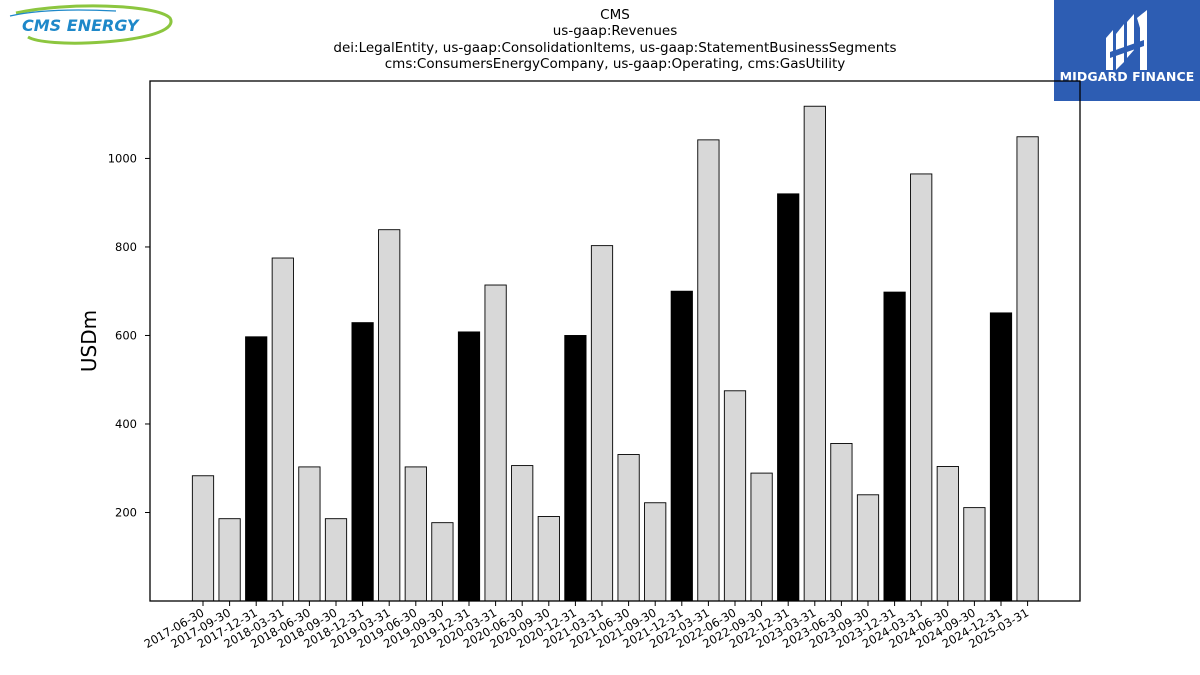  I want to click on y-axis: 200 400 600 800 1000, so click(129, 335).